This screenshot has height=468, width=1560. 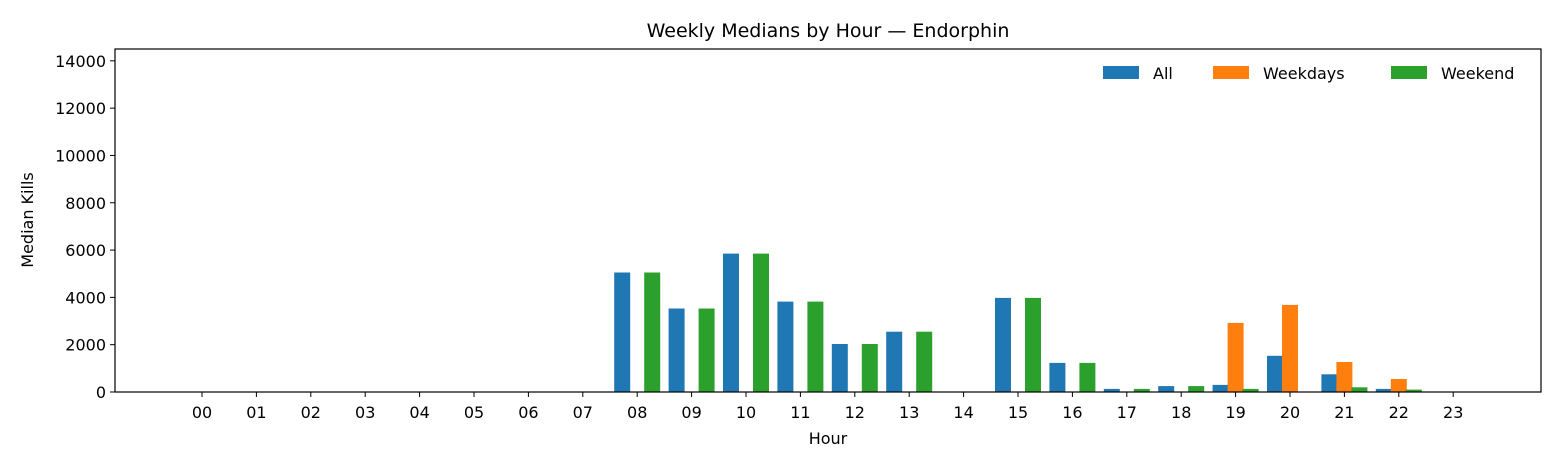 What do you see at coordinates (256, 412) in the screenshot?
I see `x-tick-label: 01` at bounding box center [256, 412].